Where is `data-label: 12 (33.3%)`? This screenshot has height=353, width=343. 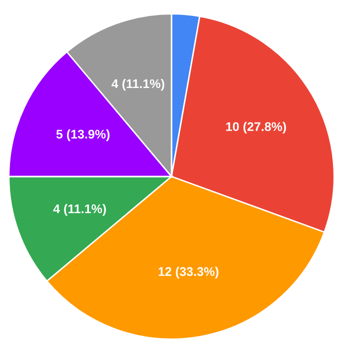
data-label: 12 (33.3%) is located at coordinates (188, 272).